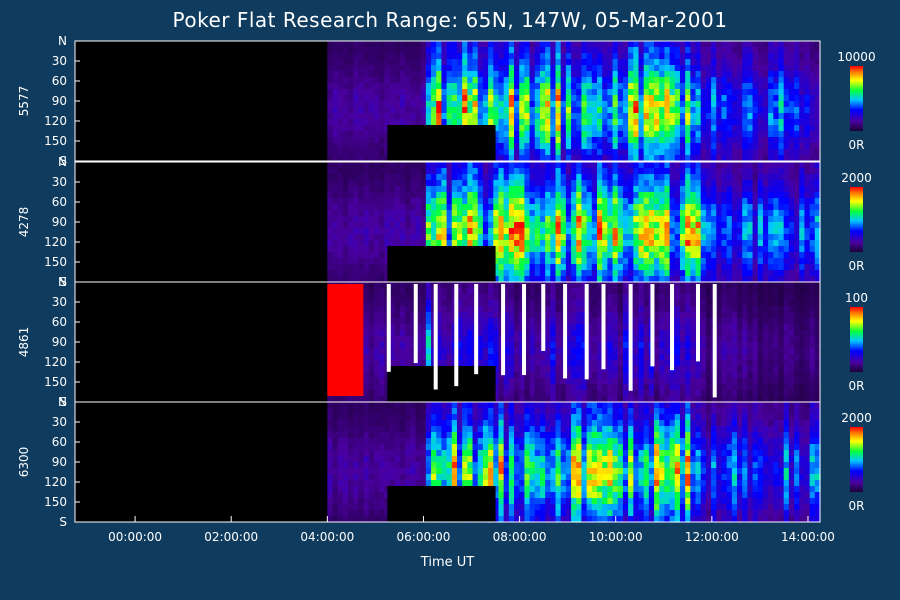 This screenshot has height=600, width=900. What do you see at coordinates (24, 342) in the screenshot?
I see `panel-label-4861: 4861` at bounding box center [24, 342].